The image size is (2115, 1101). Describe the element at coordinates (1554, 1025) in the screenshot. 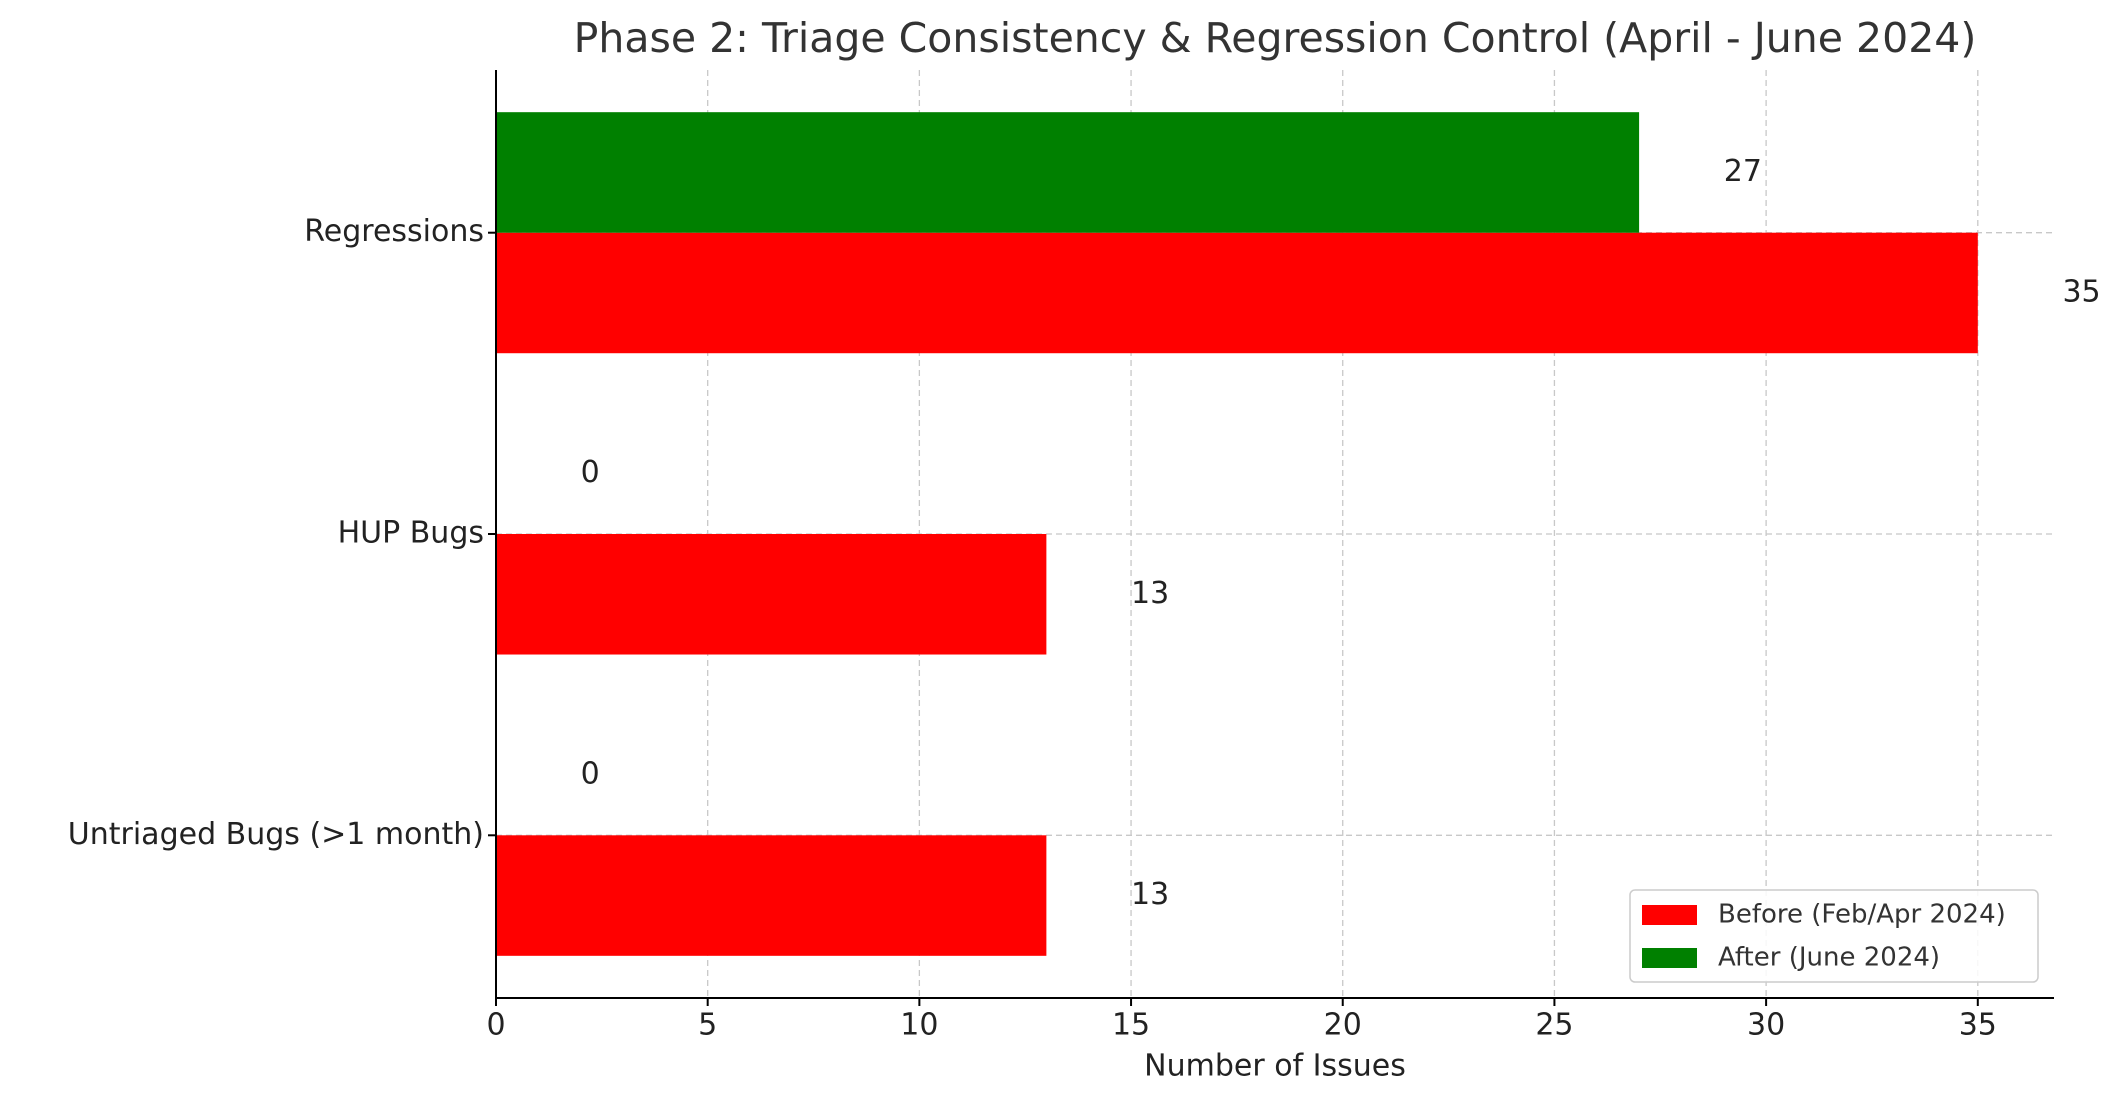

I see `x-tick-label: 25` at that location.